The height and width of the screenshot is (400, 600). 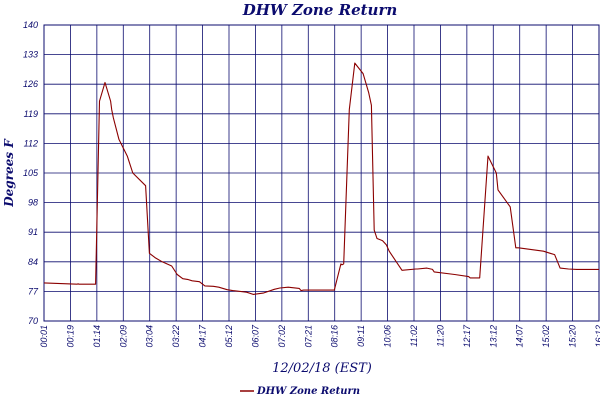 What do you see at coordinates (335, 336) in the screenshot?
I see `x-tick-label: 08:16` at bounding box center [335, 336].